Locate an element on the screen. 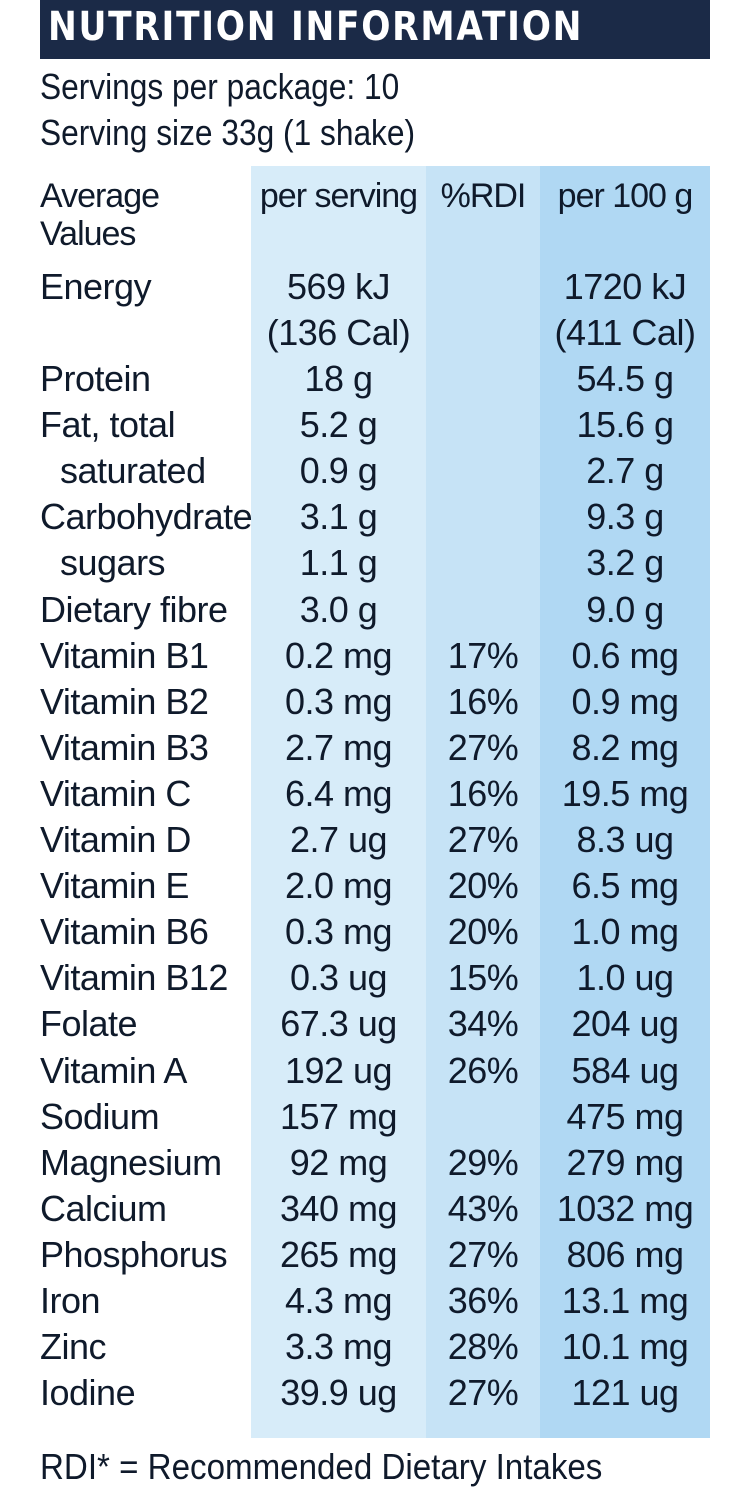 This screenshot has width=749, height=1498. energy-per-100g-kj: 1720 kJ is located at coordinates (625, 286).